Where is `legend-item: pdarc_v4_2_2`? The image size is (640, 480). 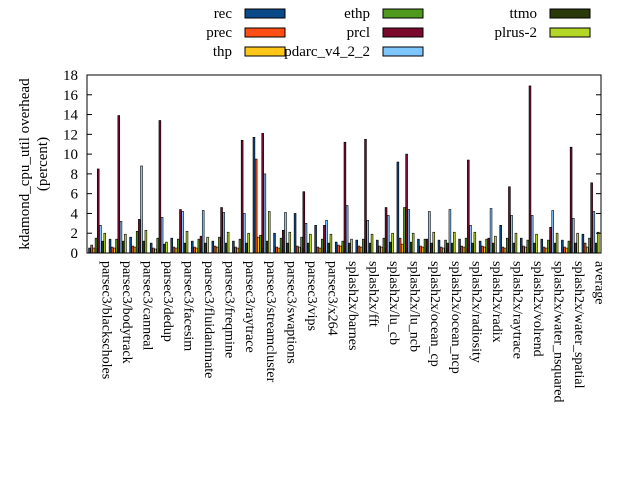
legend-item: pdarc_v4_2_2 is located at coordinates (354, 52).